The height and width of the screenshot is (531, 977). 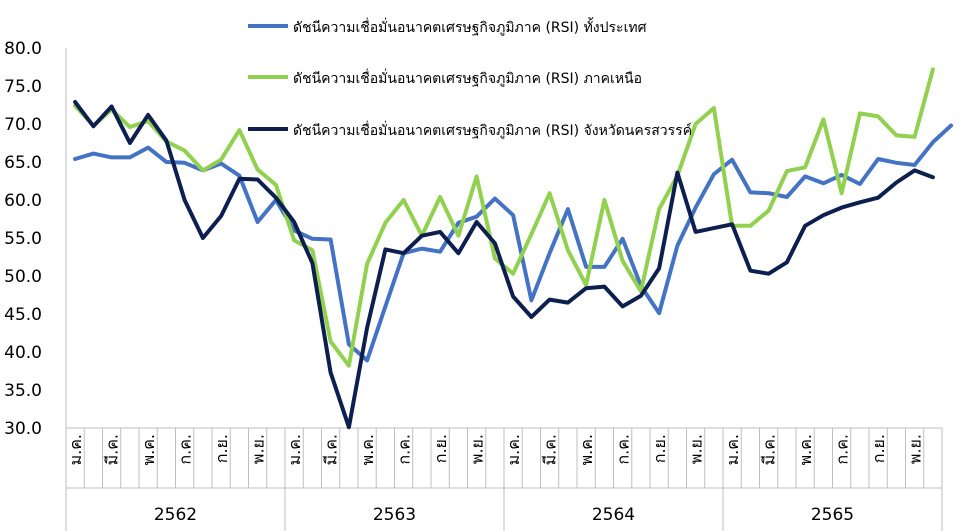 I want to click on y-tick-label: 60.0, so click(x=23, y=201).